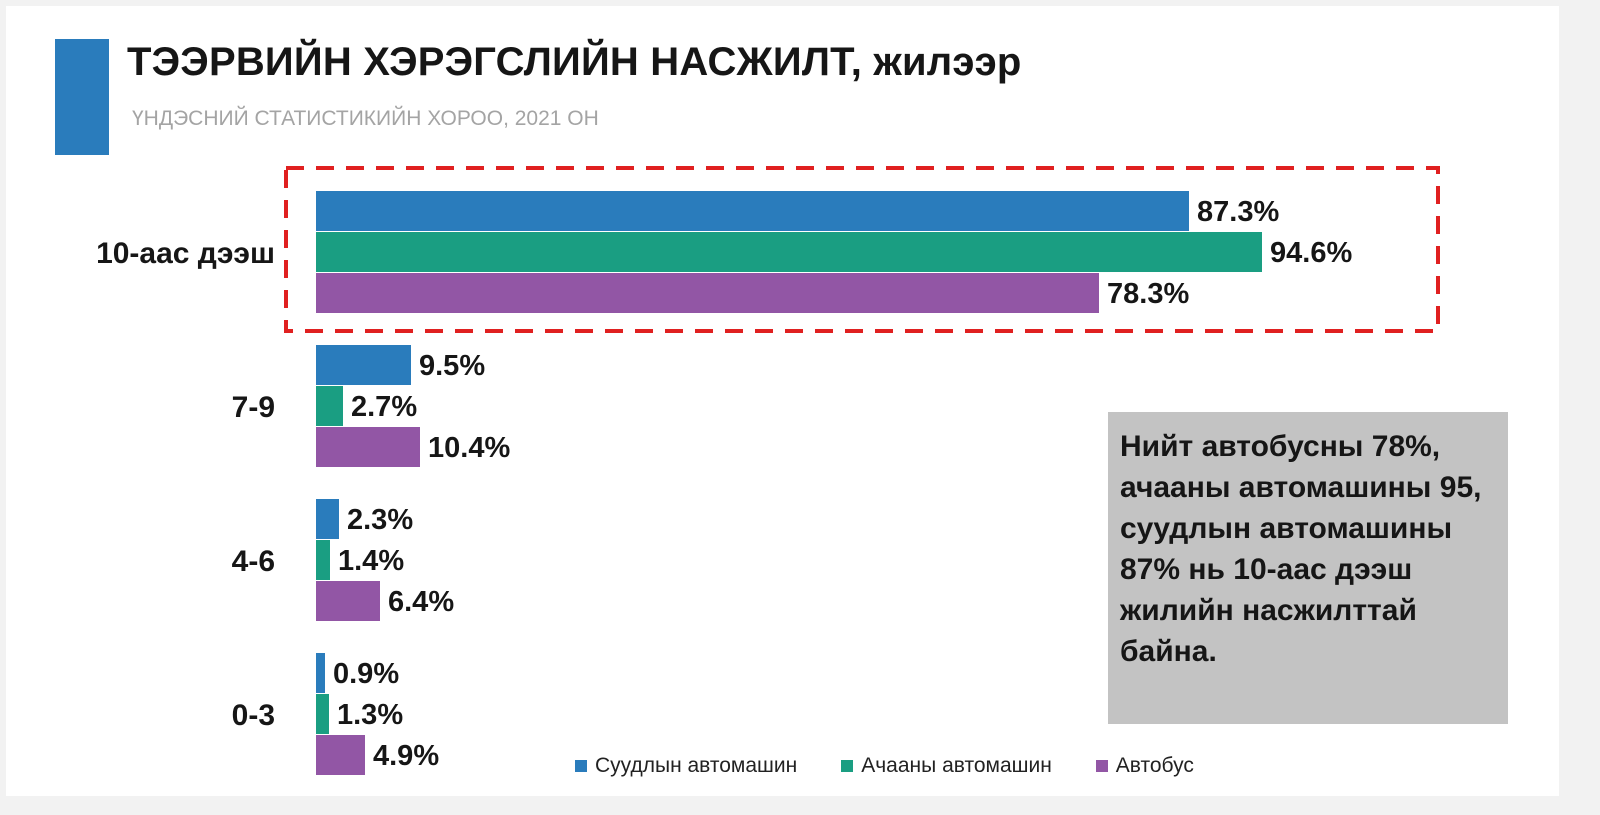 This screenshot has width=1600, height=815. I want to click on data-label-passenger-car-3: 0.9%, so click(366, 674).